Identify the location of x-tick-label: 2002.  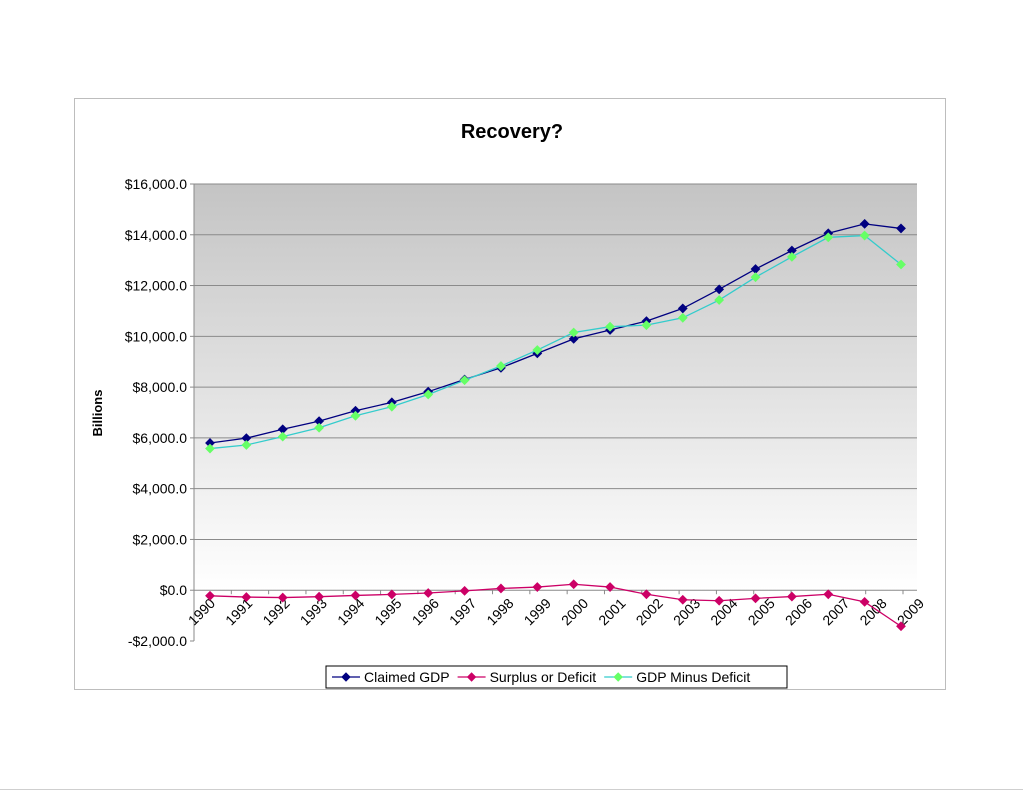
(649, 611).